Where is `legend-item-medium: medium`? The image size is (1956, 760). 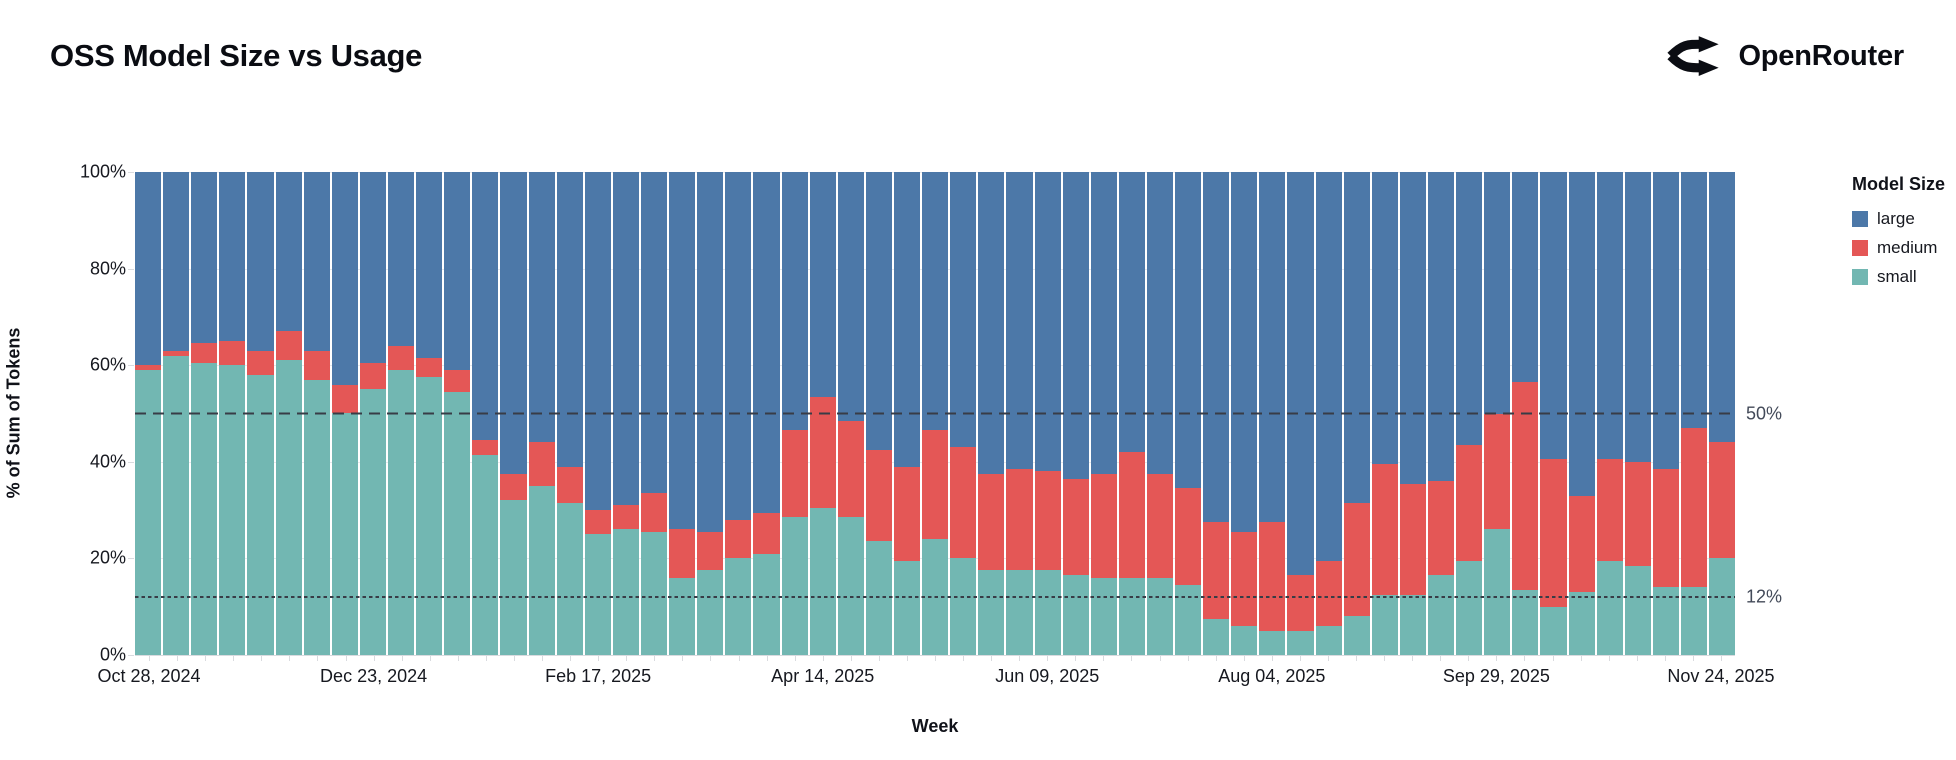
legend-item-medium: medium is located at coordinates (1898, 248).